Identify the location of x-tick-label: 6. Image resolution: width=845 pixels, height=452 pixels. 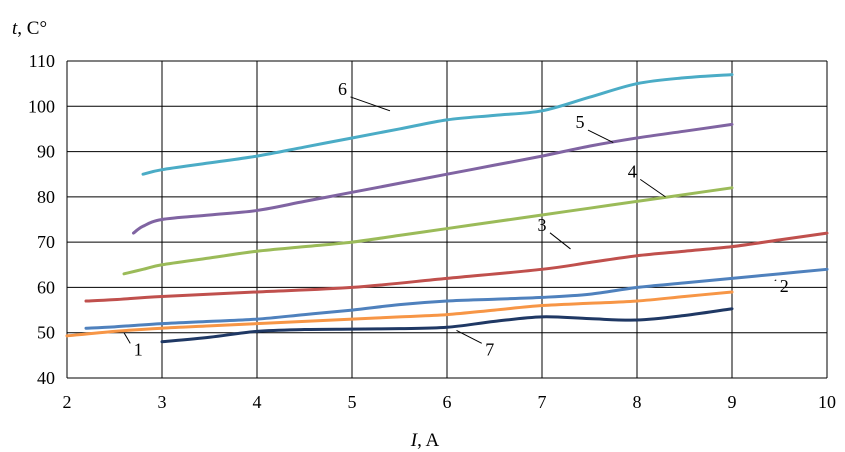
(447, 402).